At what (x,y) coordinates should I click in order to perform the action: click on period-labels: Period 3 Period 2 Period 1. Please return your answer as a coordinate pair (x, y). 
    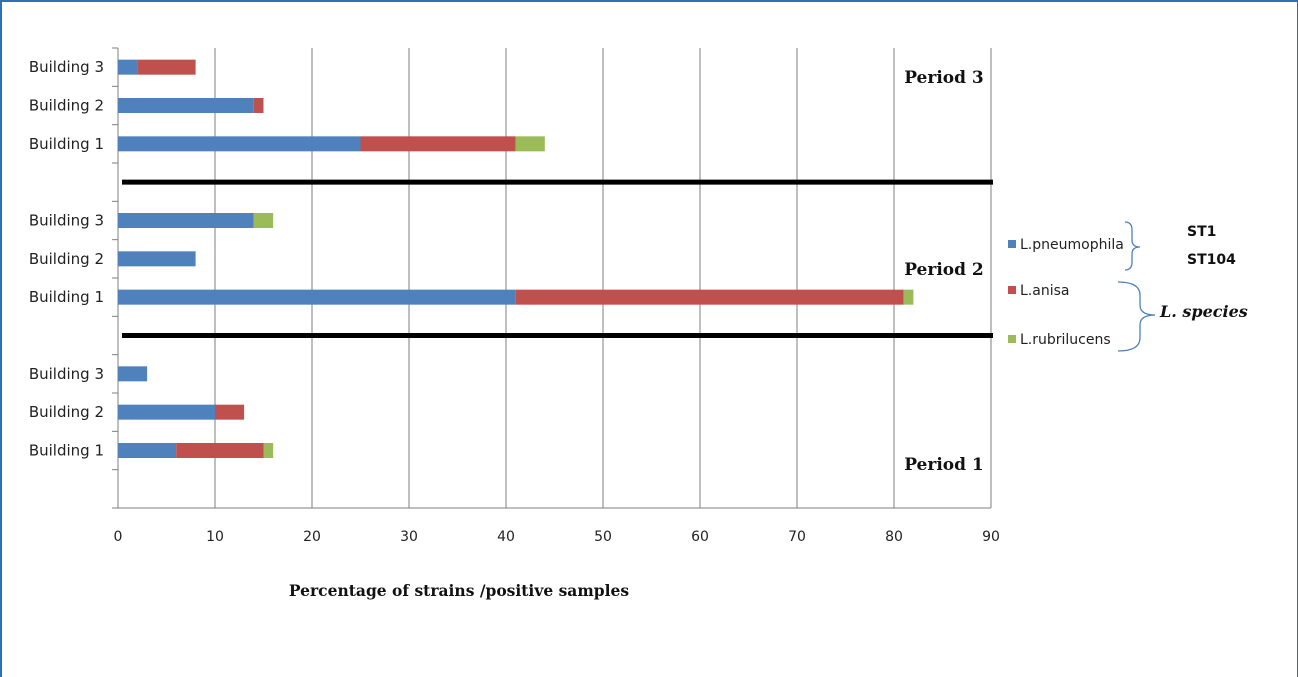
    Looking at the image, I should click on (944, 271).